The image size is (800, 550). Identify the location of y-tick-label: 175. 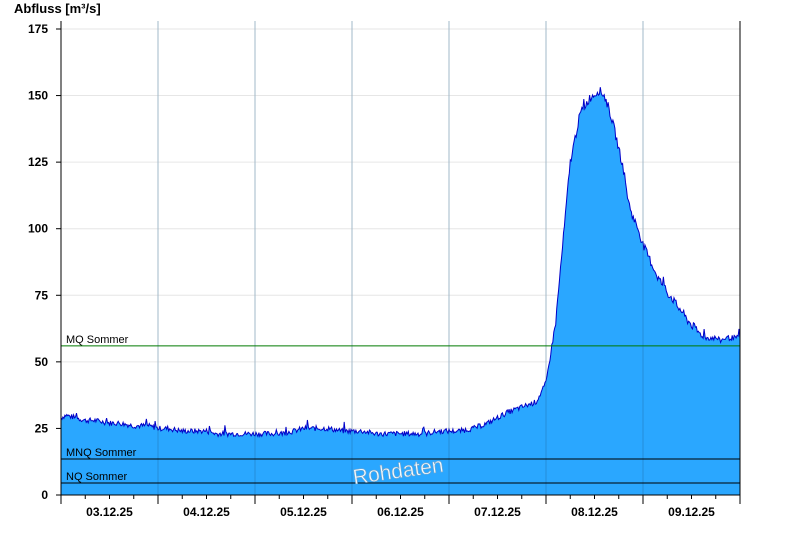
(38, 29).